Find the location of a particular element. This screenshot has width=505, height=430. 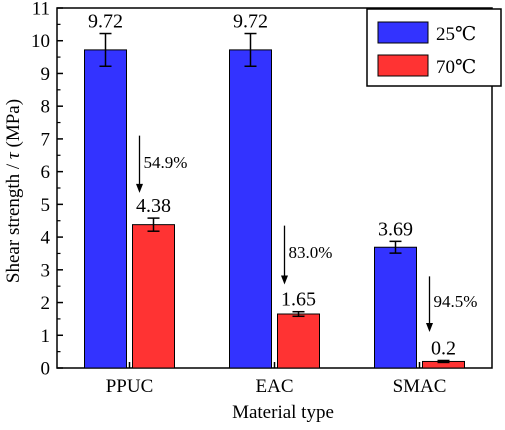

x-tick-label: PPUC is located at coordinates (130, 386).